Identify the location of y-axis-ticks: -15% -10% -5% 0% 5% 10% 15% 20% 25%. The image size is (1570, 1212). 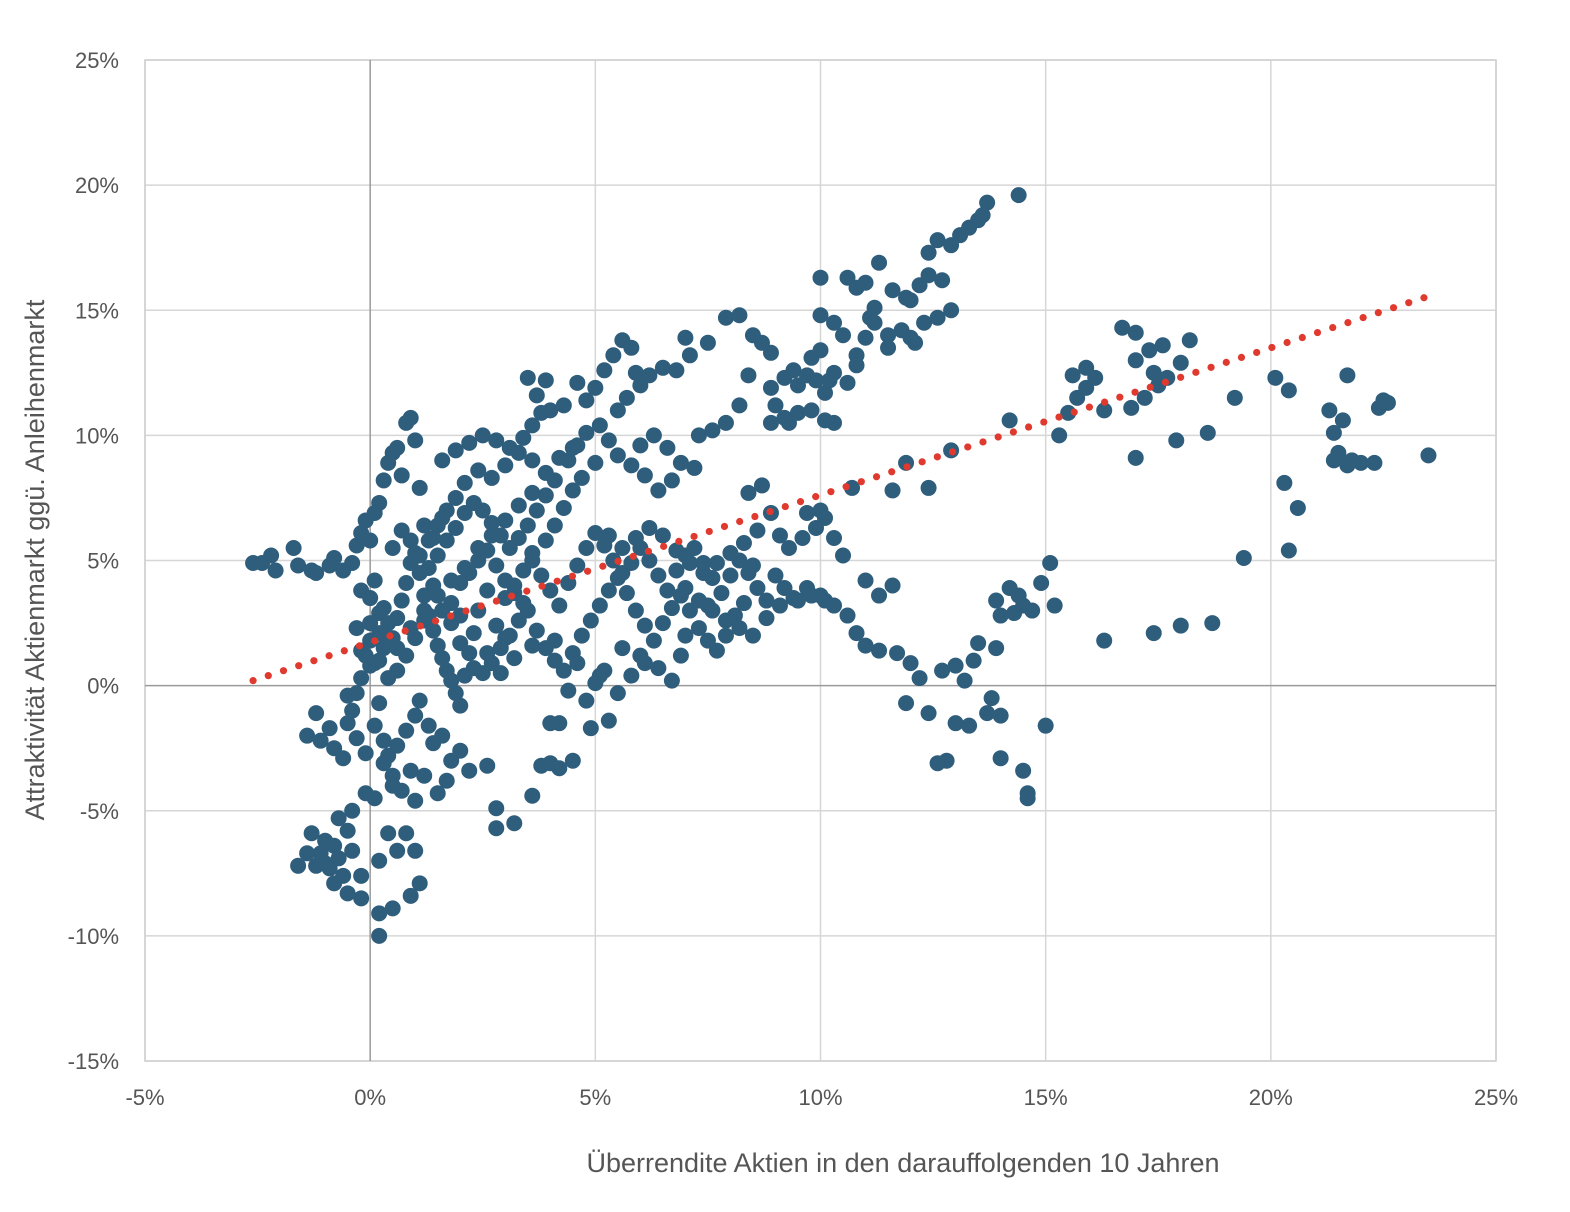
(93, 561).